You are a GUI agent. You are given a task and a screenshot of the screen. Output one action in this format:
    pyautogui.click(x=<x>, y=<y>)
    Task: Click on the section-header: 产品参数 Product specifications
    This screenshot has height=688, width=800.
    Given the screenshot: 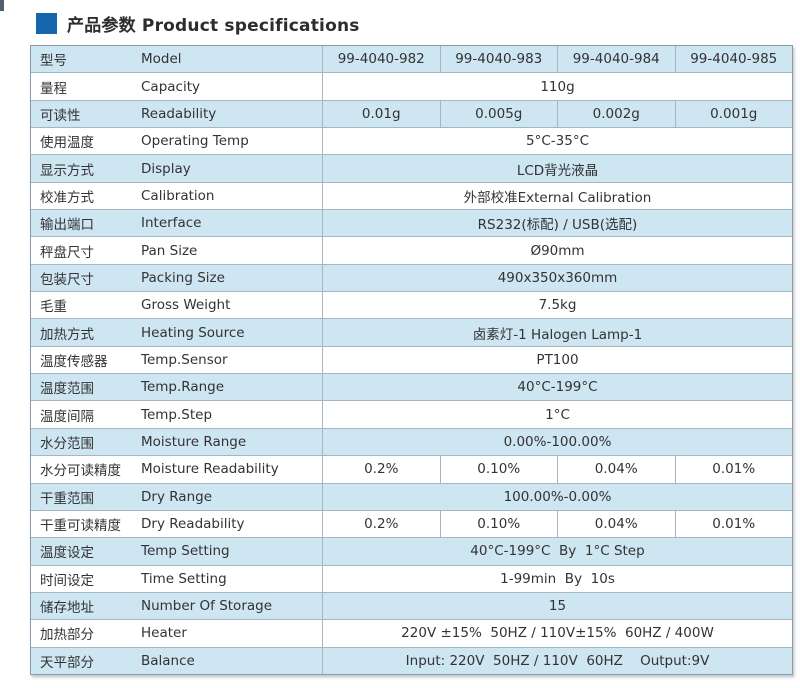 What is the action you would take?
    pyautogui.click(x=198, y=23)
    